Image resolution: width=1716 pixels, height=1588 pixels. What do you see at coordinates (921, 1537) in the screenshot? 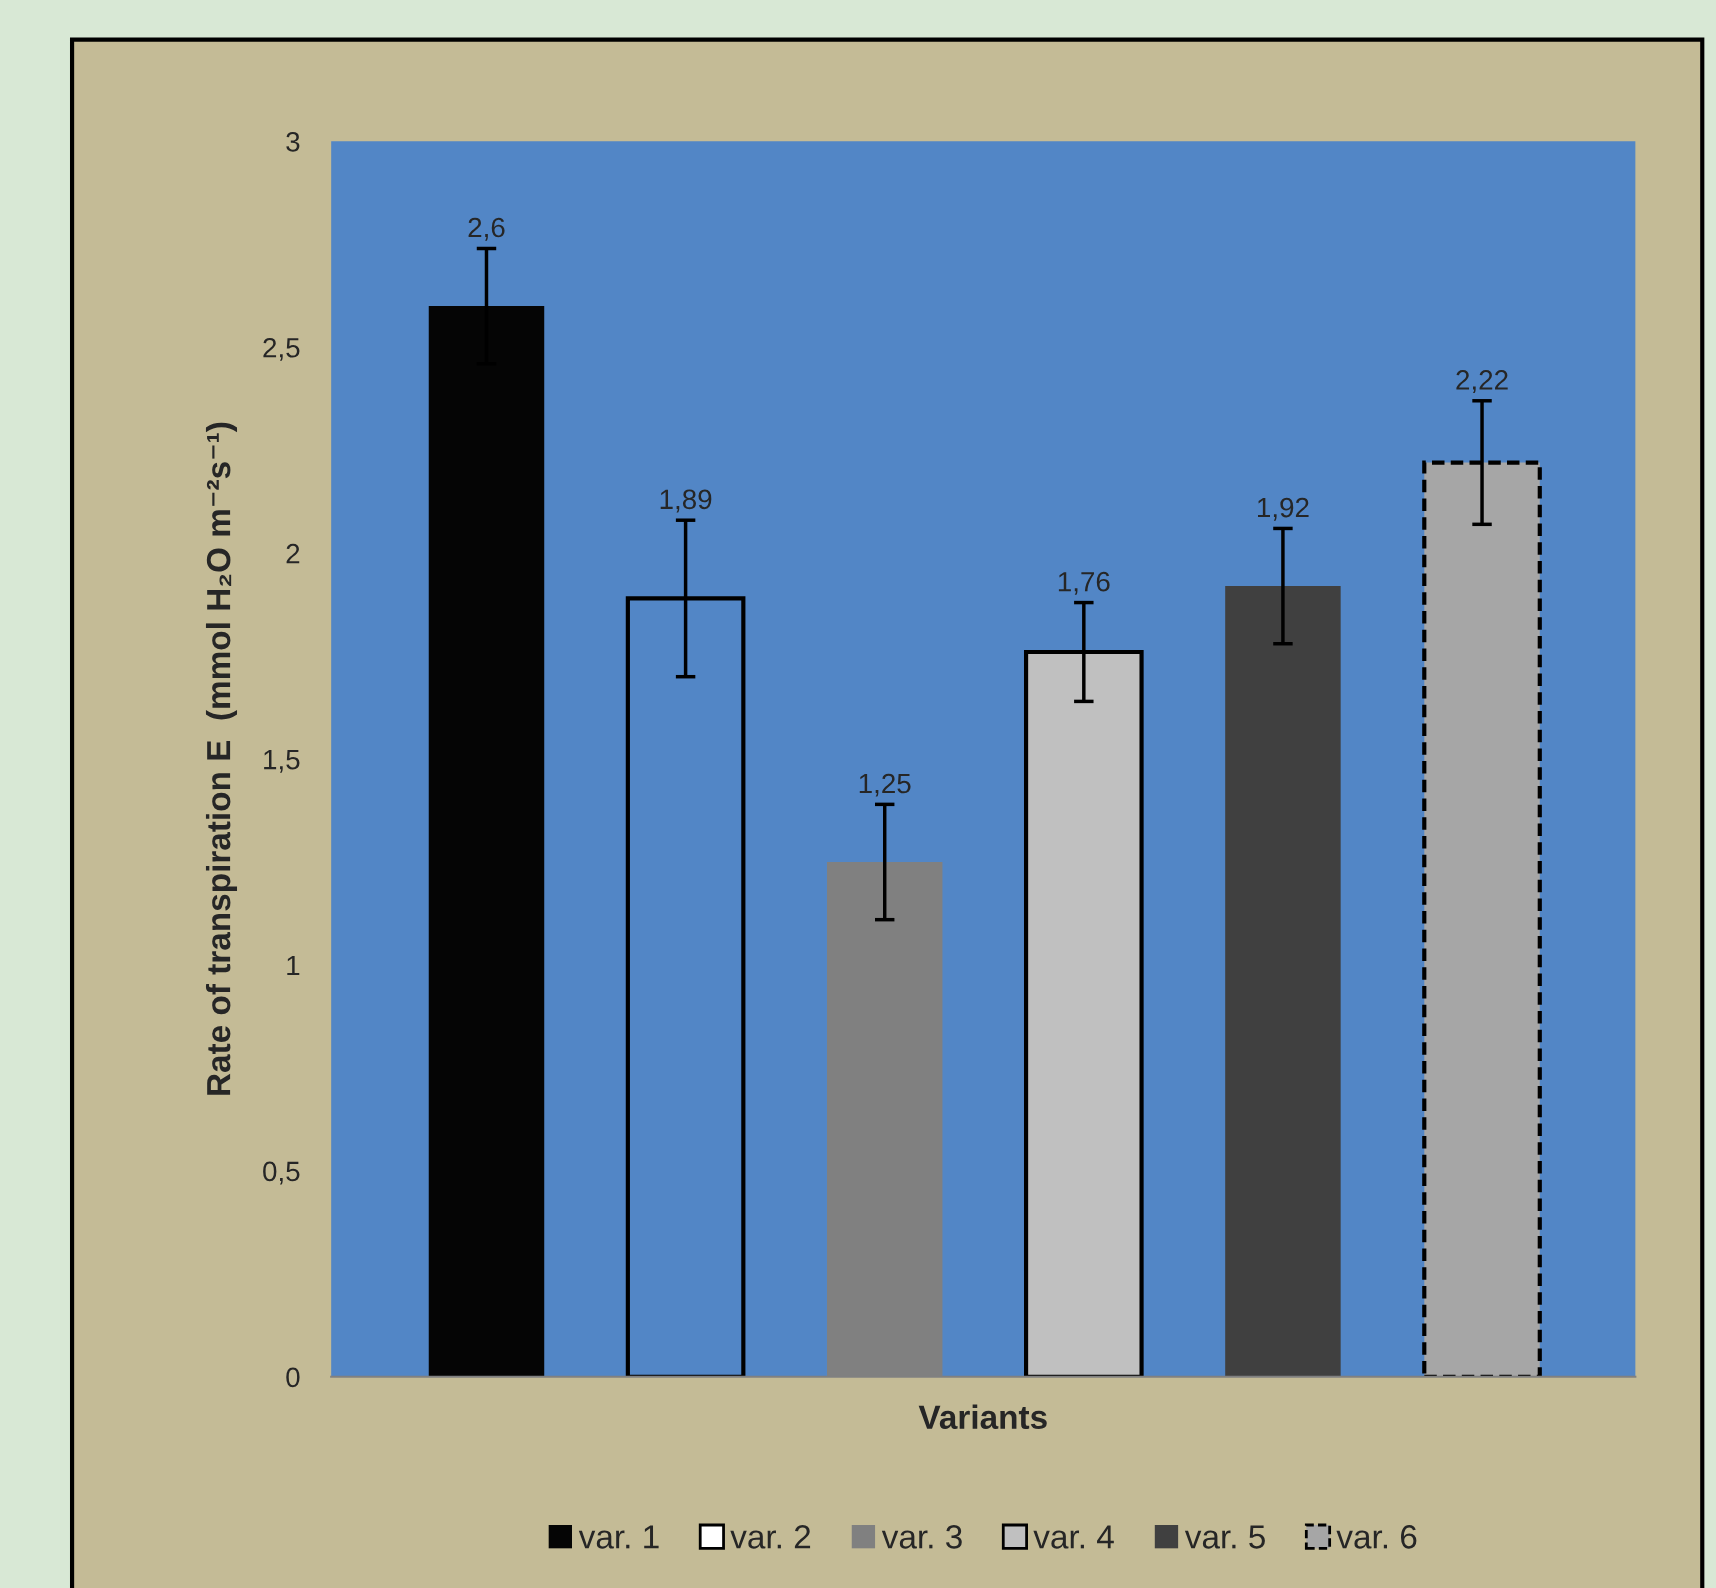
I see `legend-label: var. 3` at bounding box center [921, 1537].